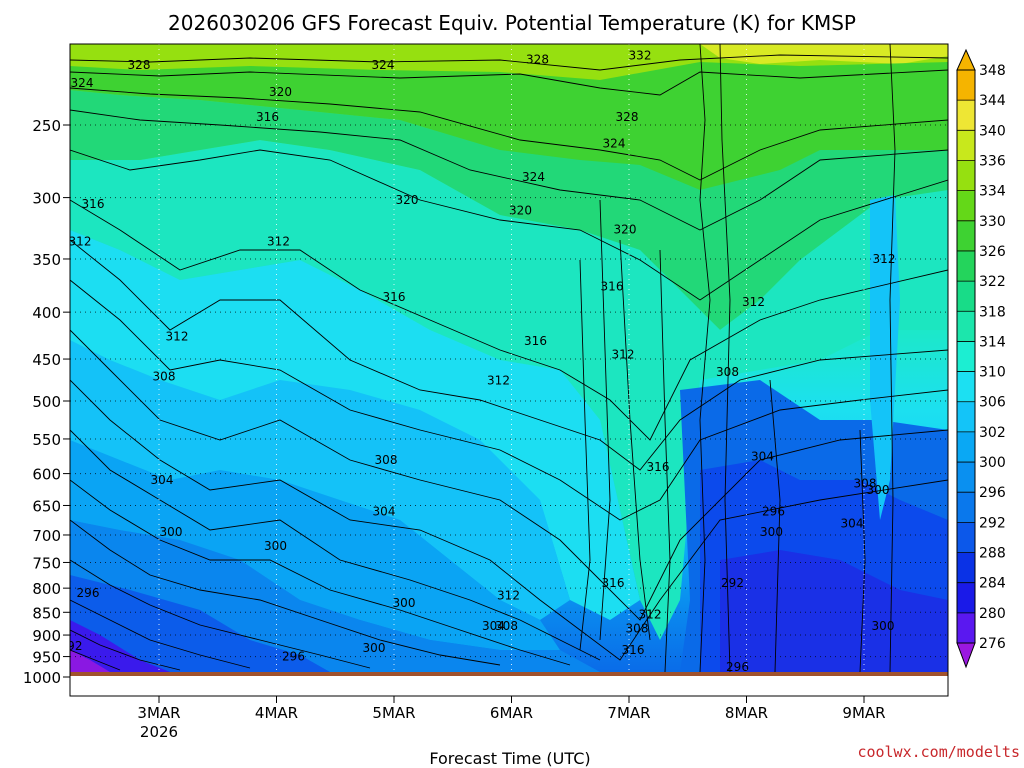  Describe the element at coordinates (46, 199) in the screenshot. I see `y-tick-label-300: 300` at that location.